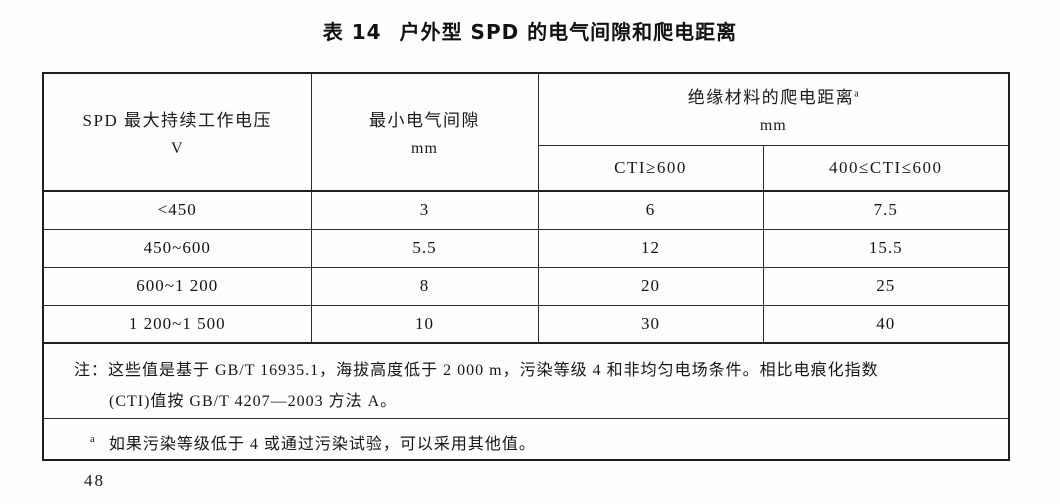 The height and width of the screenshot is (504, 1060). I want to click on header-clearance-title: 最小电气间隙, so click(424, 120).